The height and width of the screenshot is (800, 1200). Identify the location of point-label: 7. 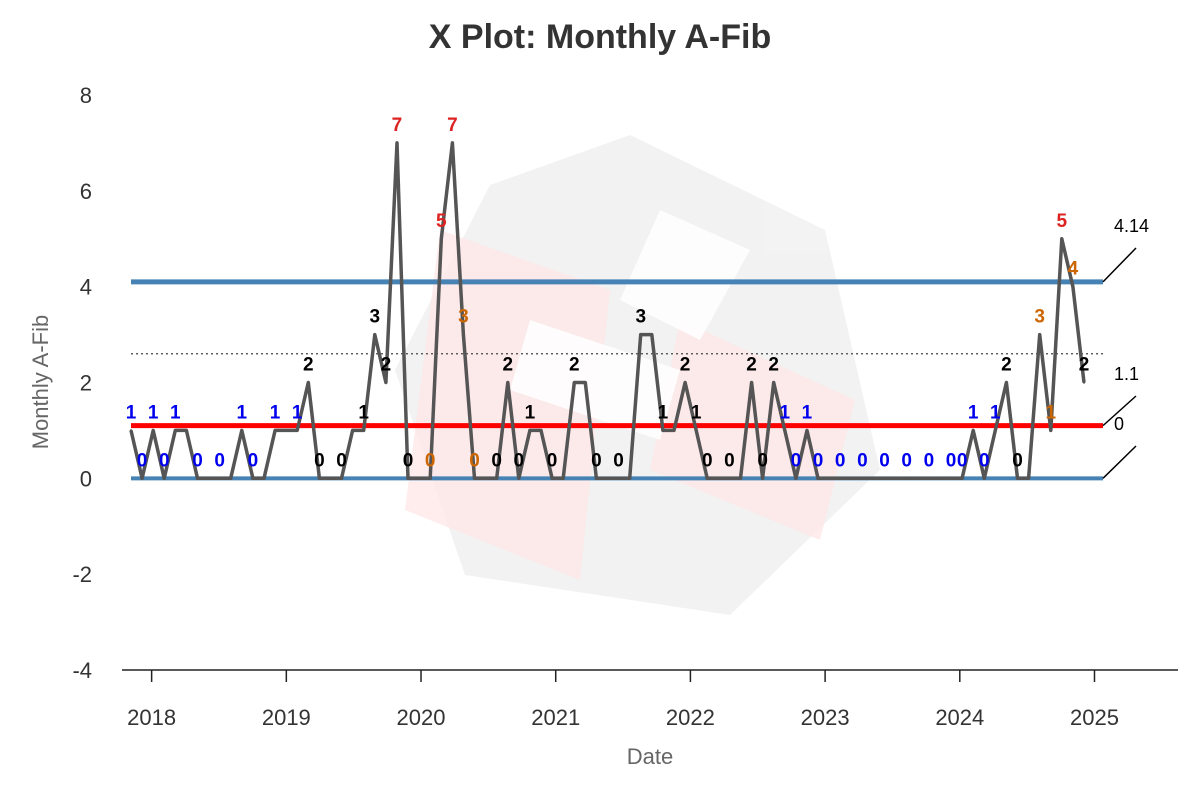
(452, 125).